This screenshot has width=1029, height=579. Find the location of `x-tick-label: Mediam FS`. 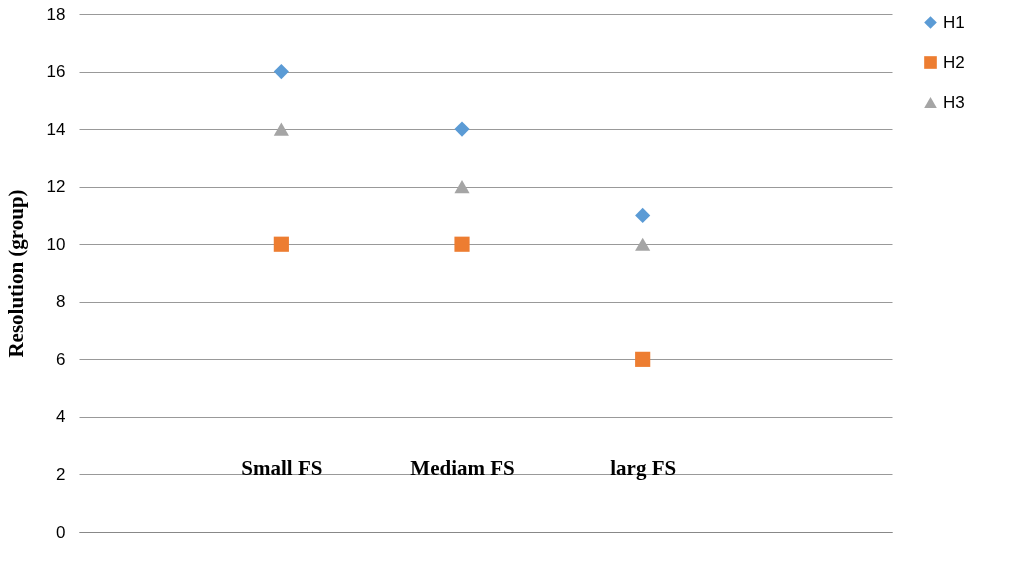

x-tick-label: Mediam FS is located at coordinates (462, 467).